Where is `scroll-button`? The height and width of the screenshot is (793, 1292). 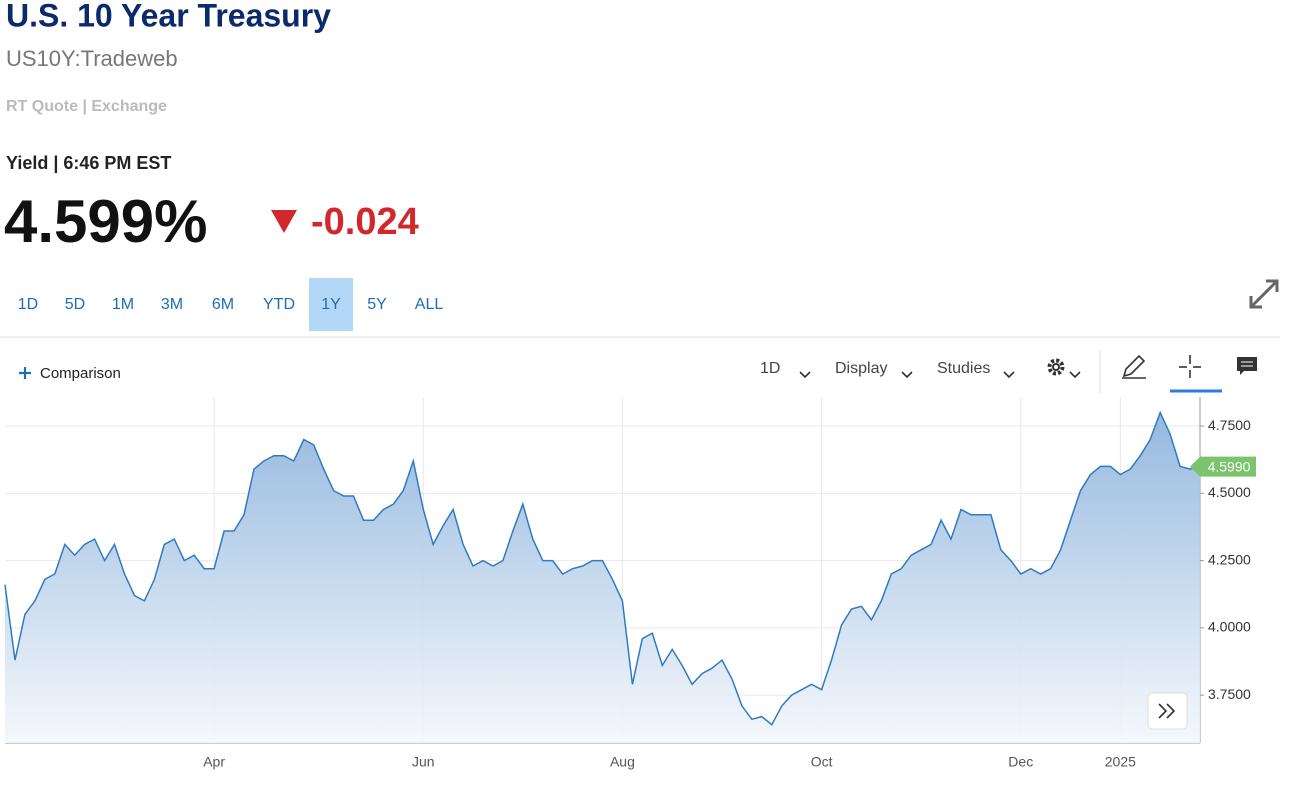
scroll-button is located at coordinates (1167, 711).